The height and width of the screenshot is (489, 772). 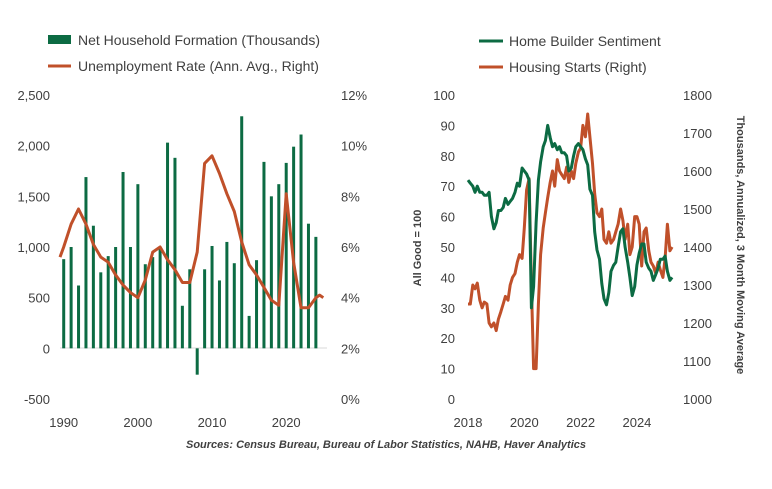 I want to click on left-chart-right-axis-tick-label: 6%, so click(x=350, y=247).